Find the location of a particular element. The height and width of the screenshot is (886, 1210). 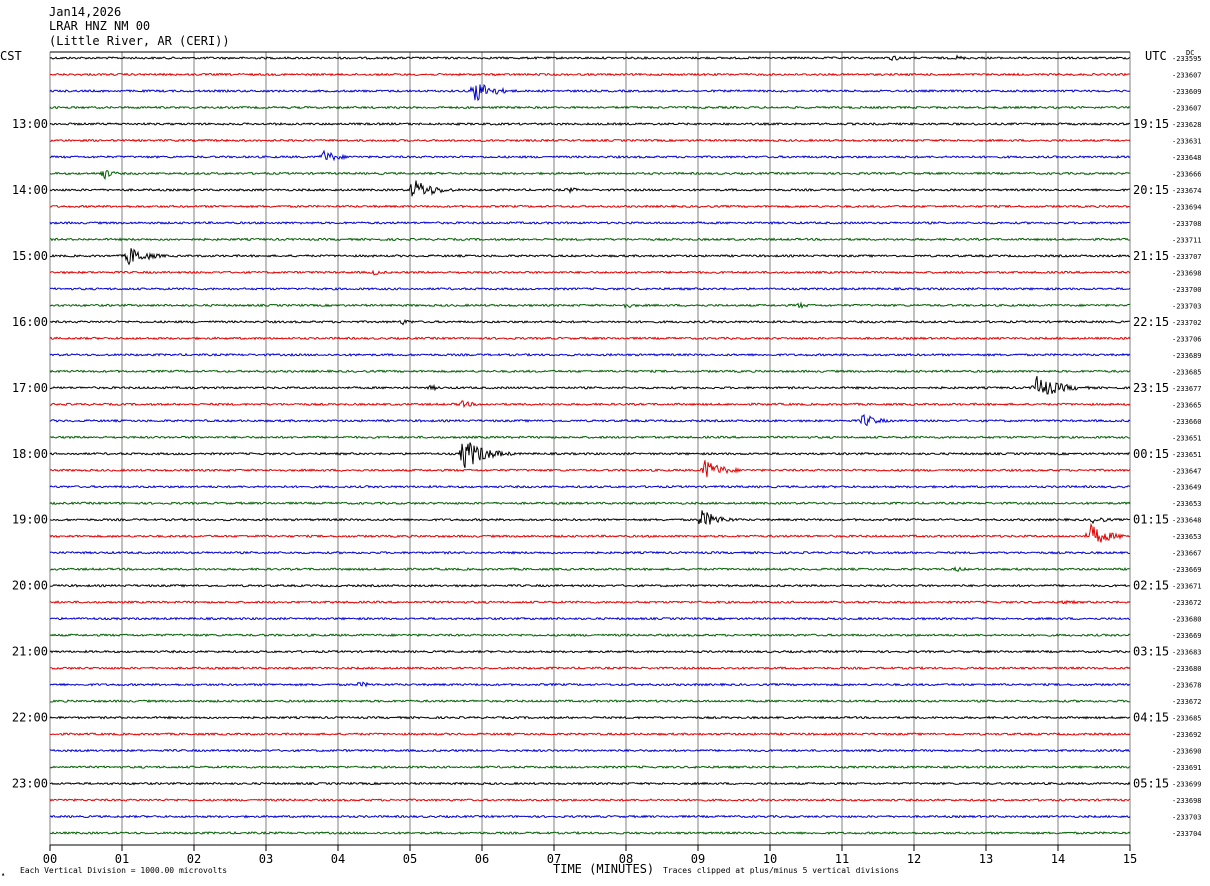

x-tick-label: 04 is located at coordinates (338, 859).